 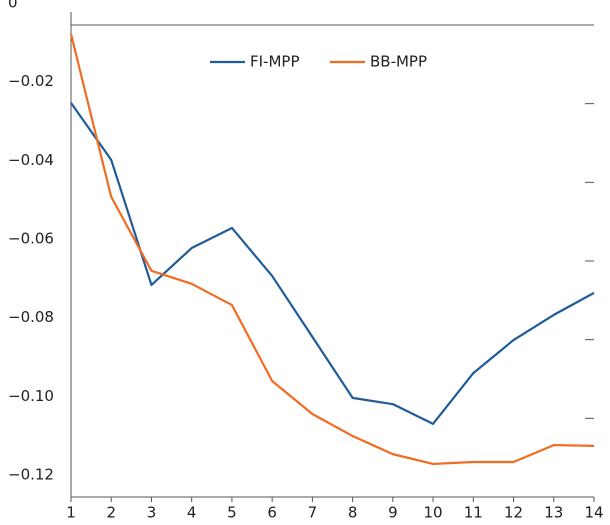 What do you see at coordinates (71, 513) in the screenshot?
I see `x-tick-label: 1` at bounding box center [71, 513].